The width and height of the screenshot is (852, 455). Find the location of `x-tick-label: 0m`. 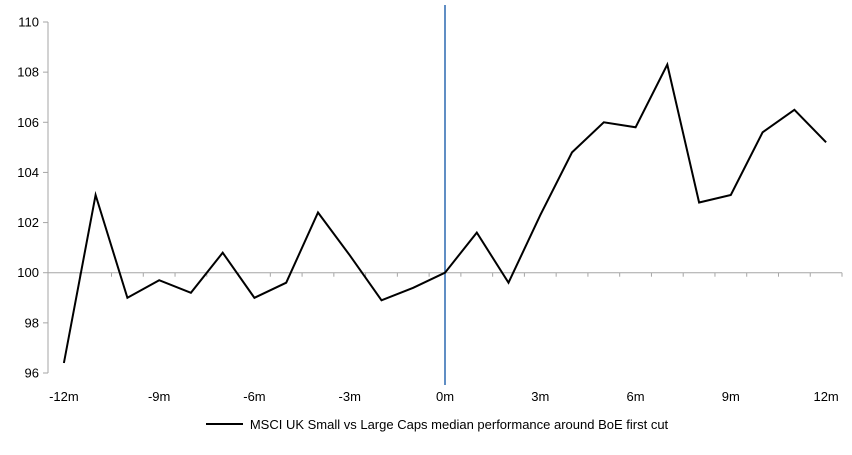

x-tick-label: 0m is located at coordinates (445, 396).